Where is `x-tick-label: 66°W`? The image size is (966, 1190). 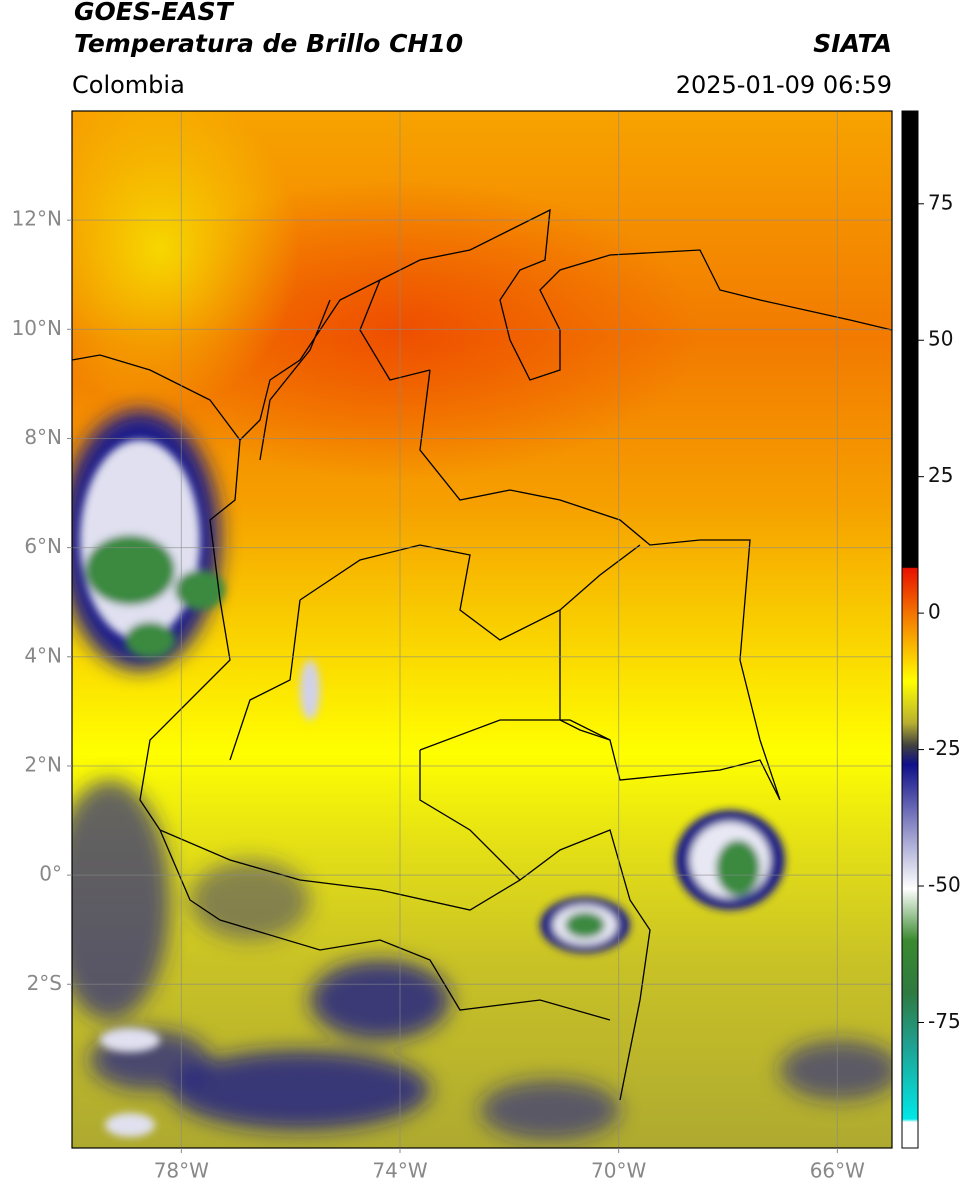 x-tick-label: 66°W is located at coordinates (837, 1171).